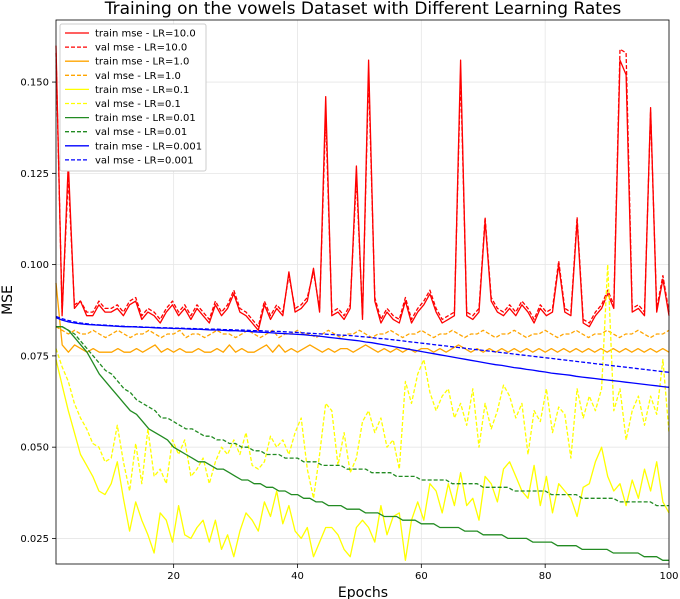 This screenshot has height=599, width=680. Describe the element at coordinates (668, 576) in the screenshot. I see `x-tick-label: 100` at that location.